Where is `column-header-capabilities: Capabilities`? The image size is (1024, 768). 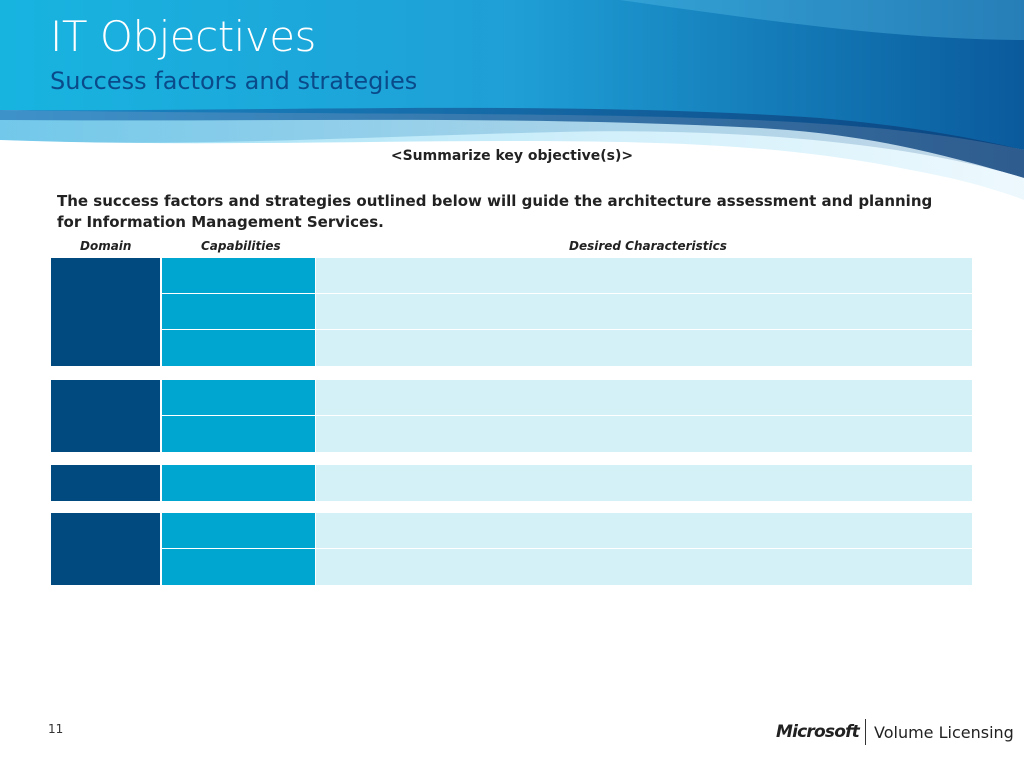
column-header-capabilities: Capabilities is located at coordinates (241, 246).